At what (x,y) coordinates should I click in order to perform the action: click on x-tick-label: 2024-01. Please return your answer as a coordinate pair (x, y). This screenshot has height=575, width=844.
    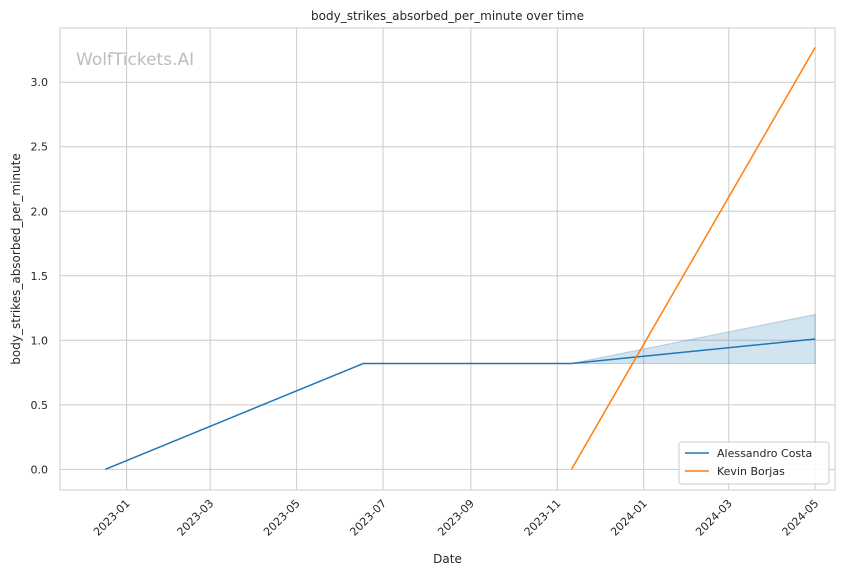
    Looking at the image, I should click on (629, 518).